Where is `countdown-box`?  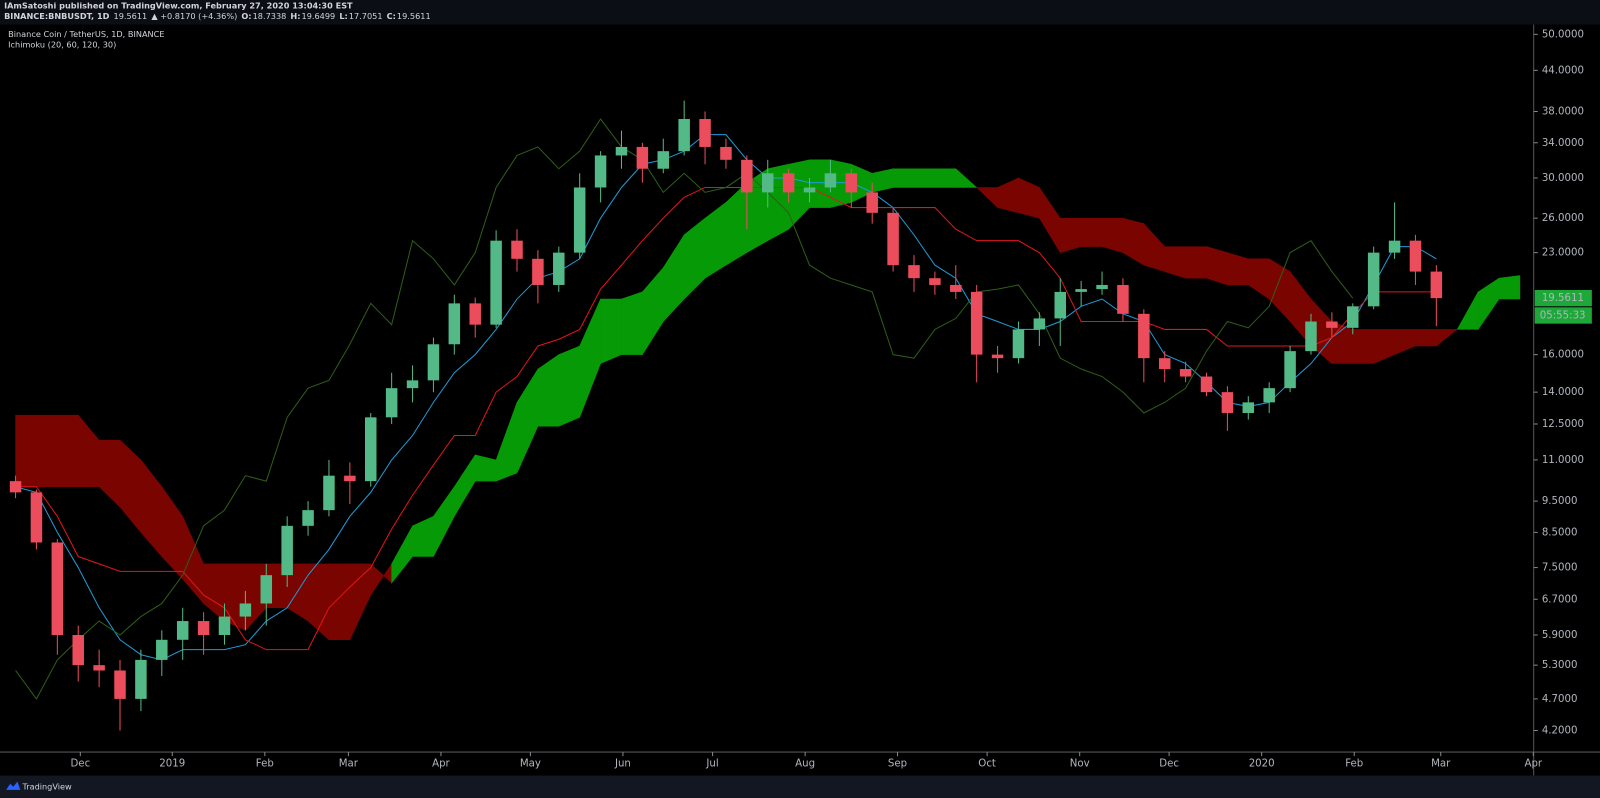
countdown-box is located at coordinates (1563, 315).